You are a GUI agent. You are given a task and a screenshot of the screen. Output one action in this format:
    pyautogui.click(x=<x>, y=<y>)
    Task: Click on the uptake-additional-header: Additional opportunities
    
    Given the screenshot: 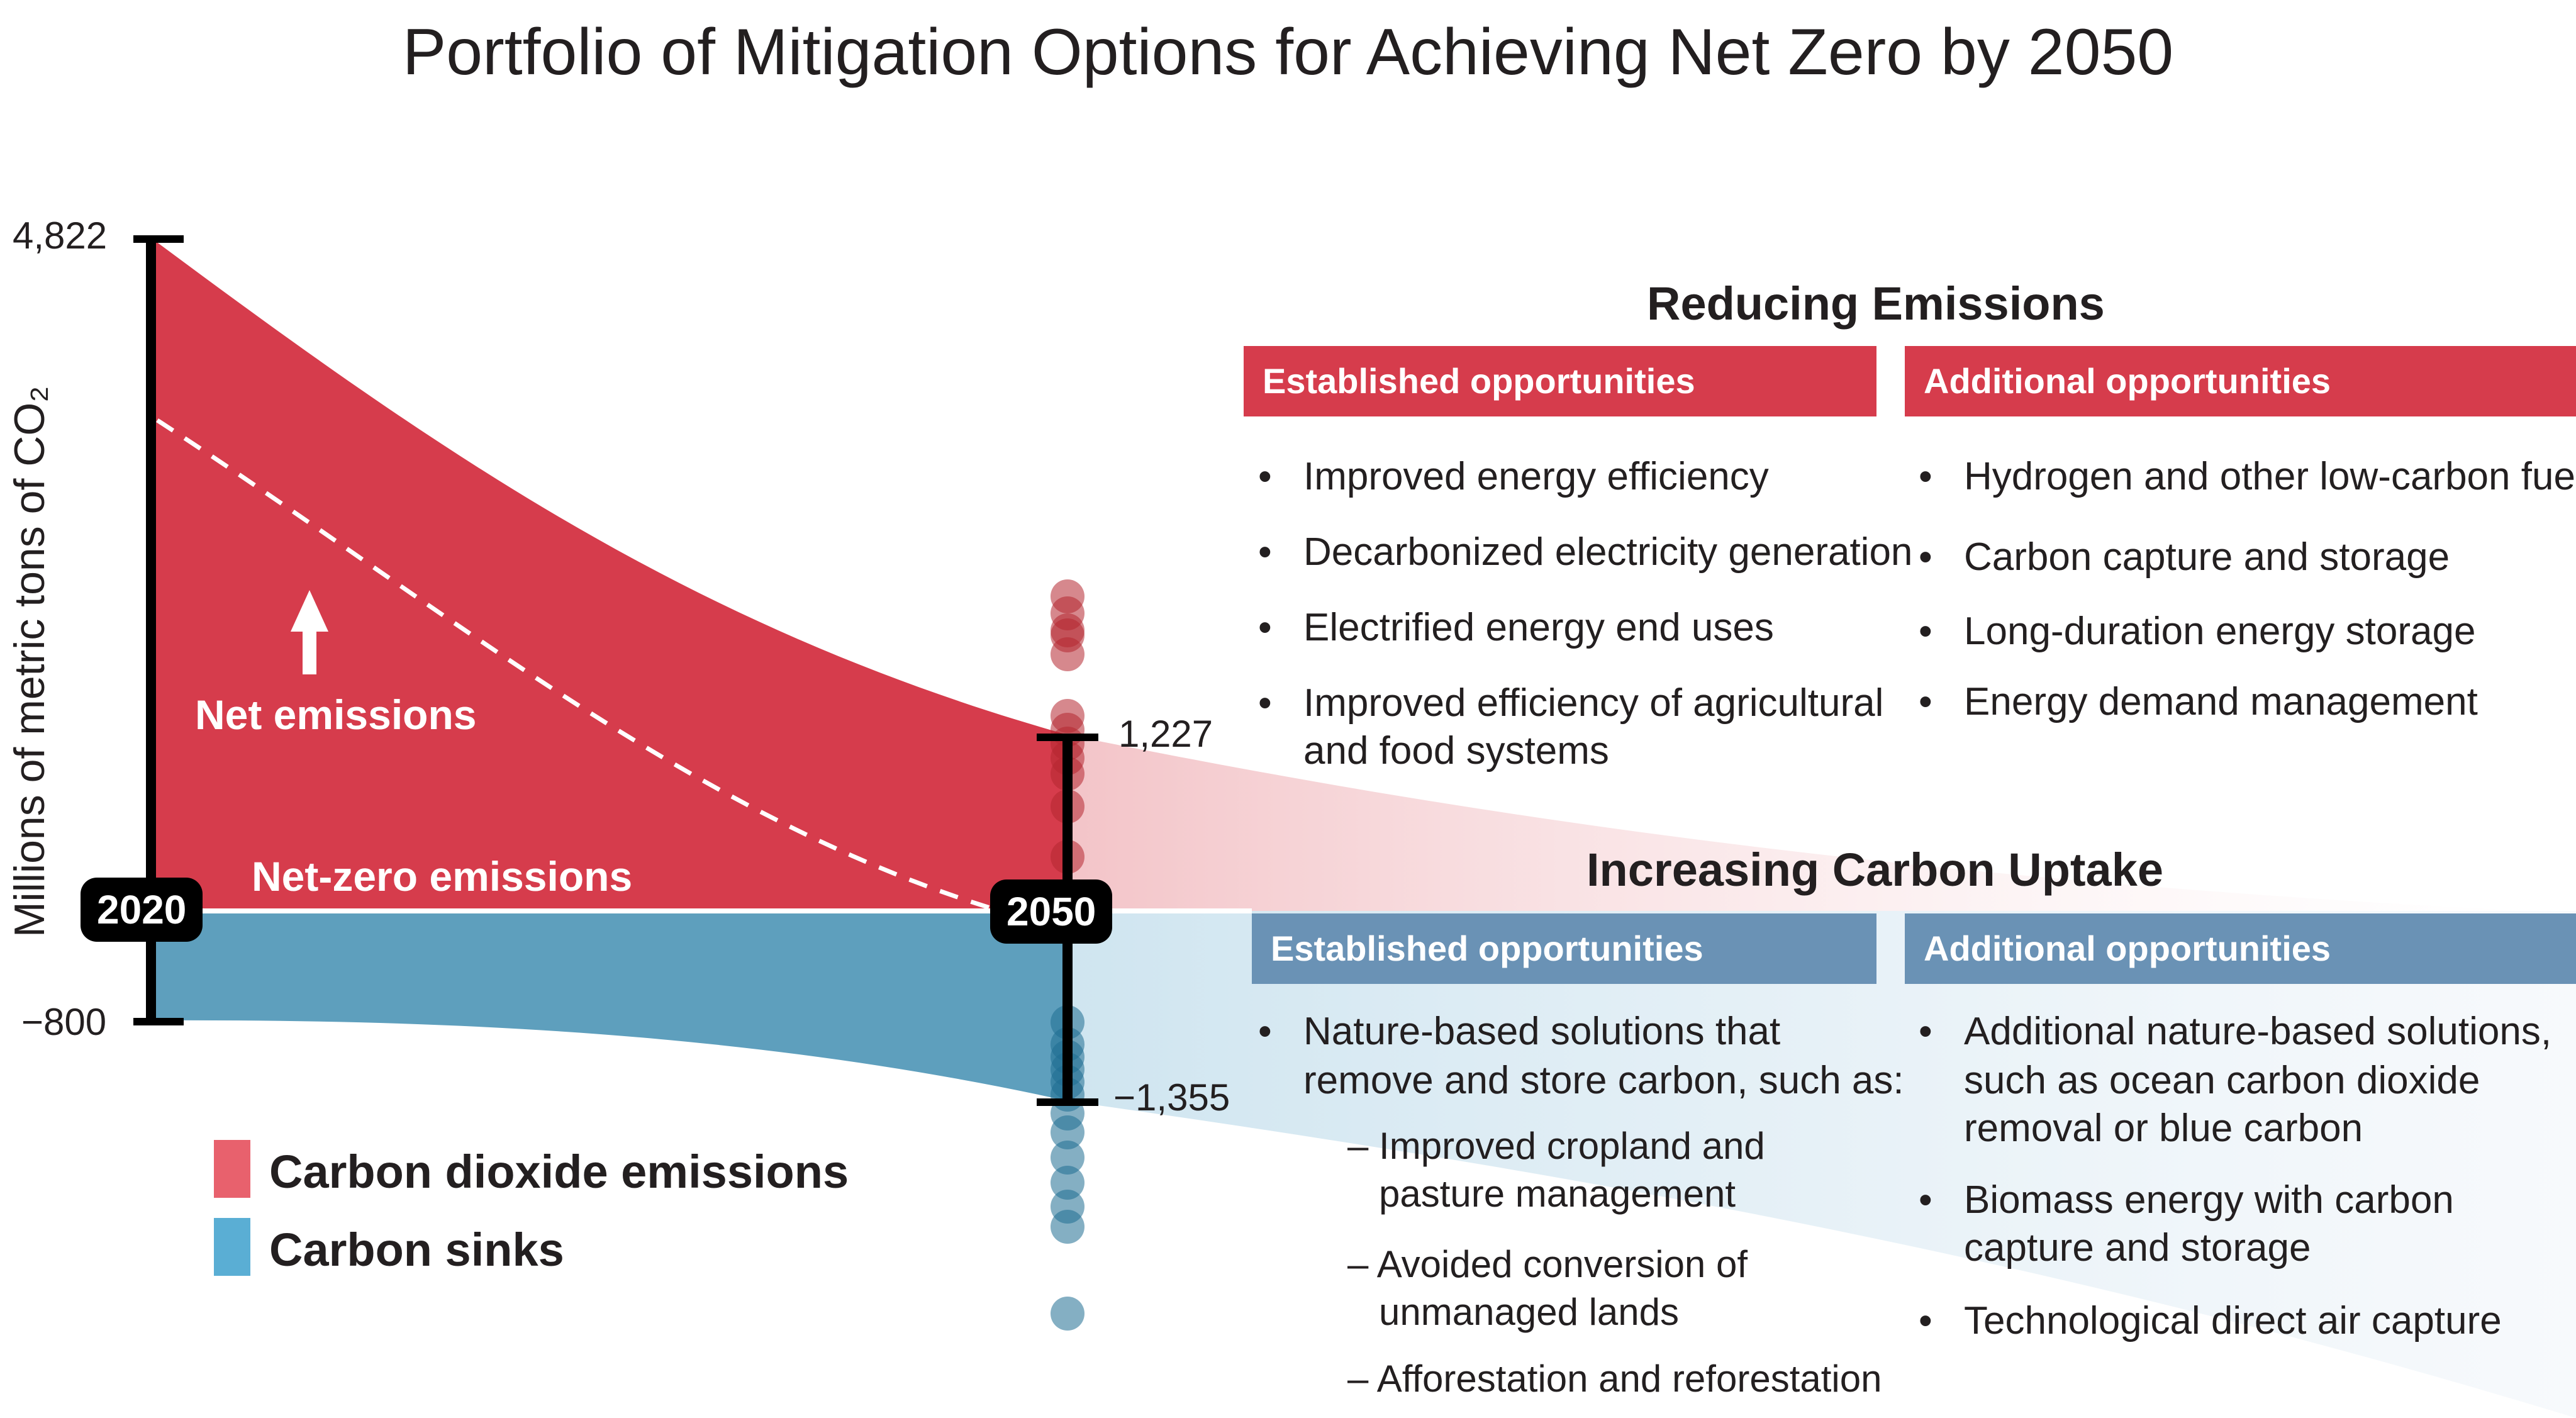 What is the action you would take?
    pyautogui.click(x=2240, y=948)
    